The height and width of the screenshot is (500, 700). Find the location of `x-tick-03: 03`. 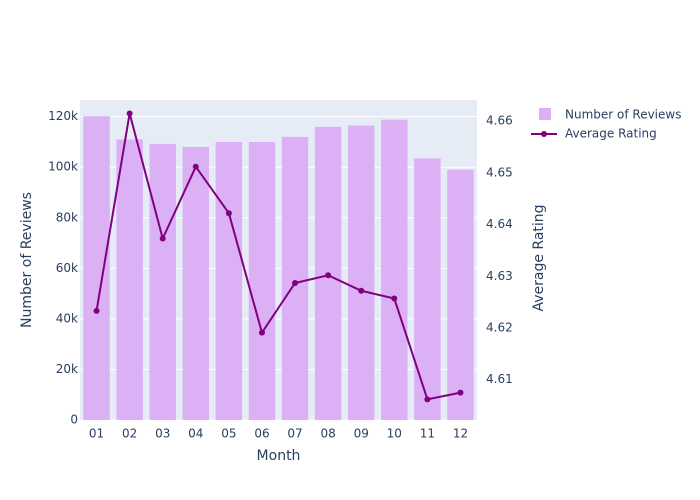

x-tick-03: 03 is located at coordinates (162, 434).